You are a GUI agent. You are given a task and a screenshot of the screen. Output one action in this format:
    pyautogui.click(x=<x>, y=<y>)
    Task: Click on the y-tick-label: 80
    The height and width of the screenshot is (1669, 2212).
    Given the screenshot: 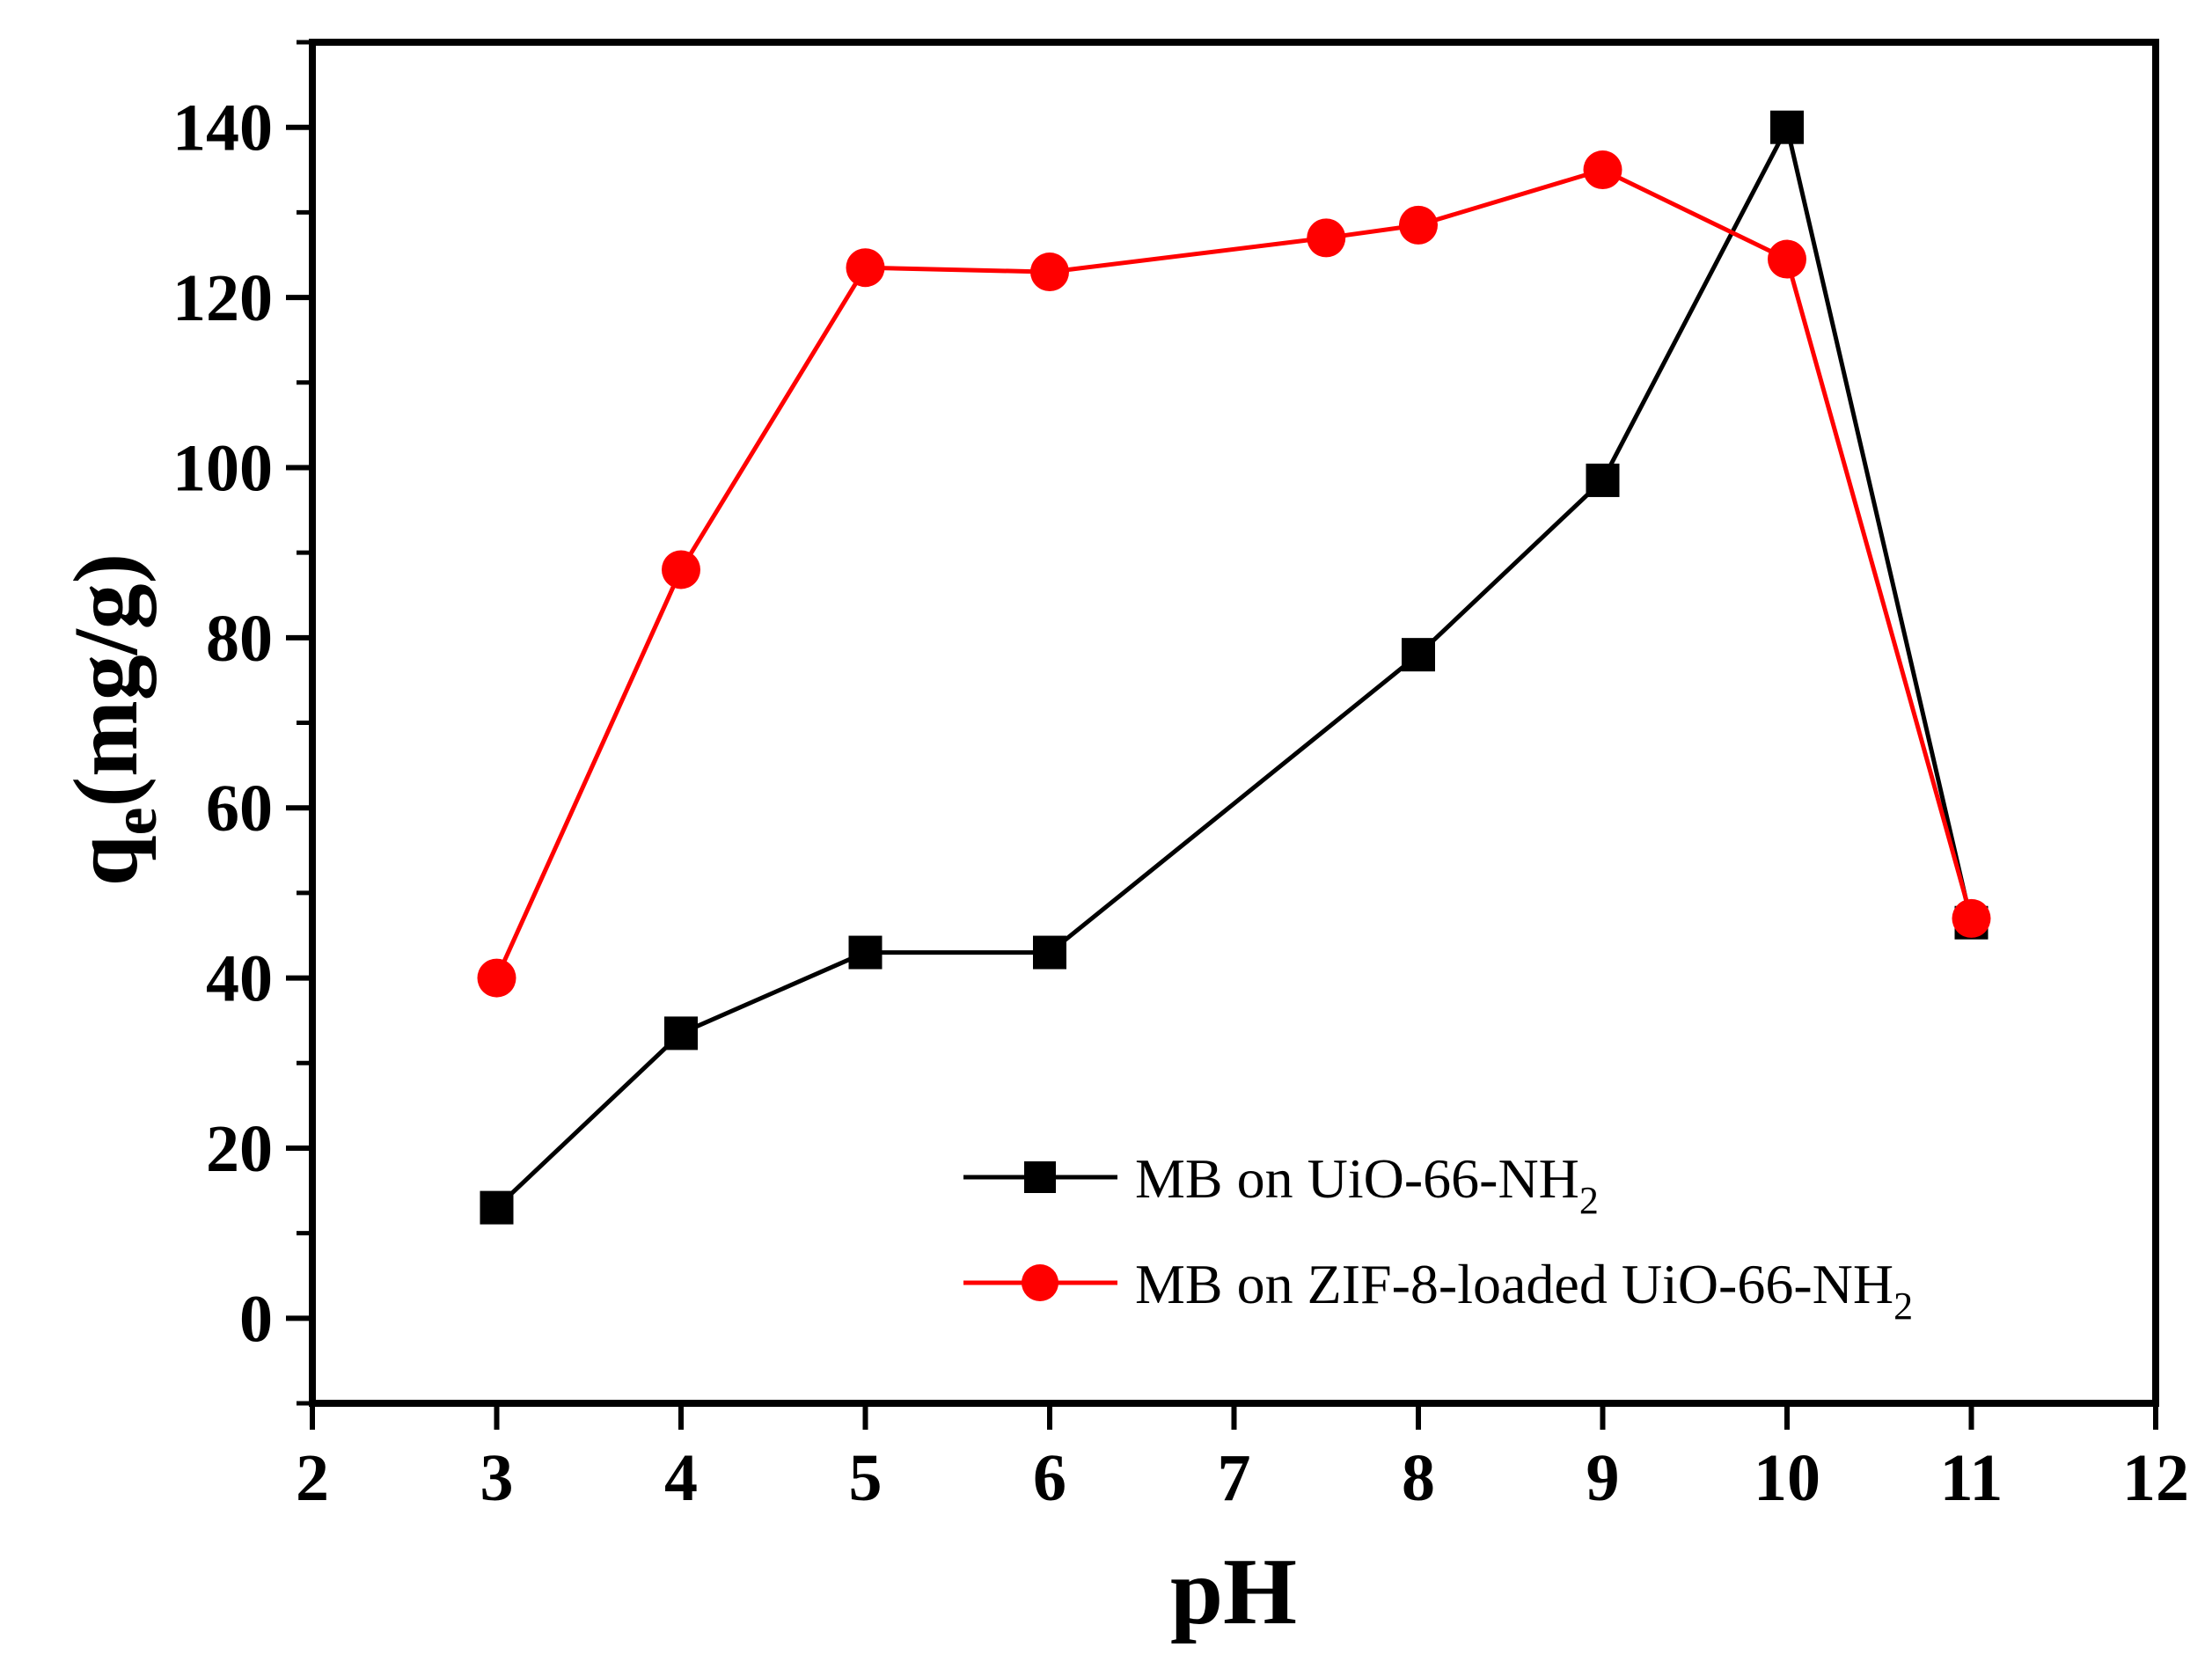 What is the action you would take?
    pyautogui.click(x=239, y=639)
    